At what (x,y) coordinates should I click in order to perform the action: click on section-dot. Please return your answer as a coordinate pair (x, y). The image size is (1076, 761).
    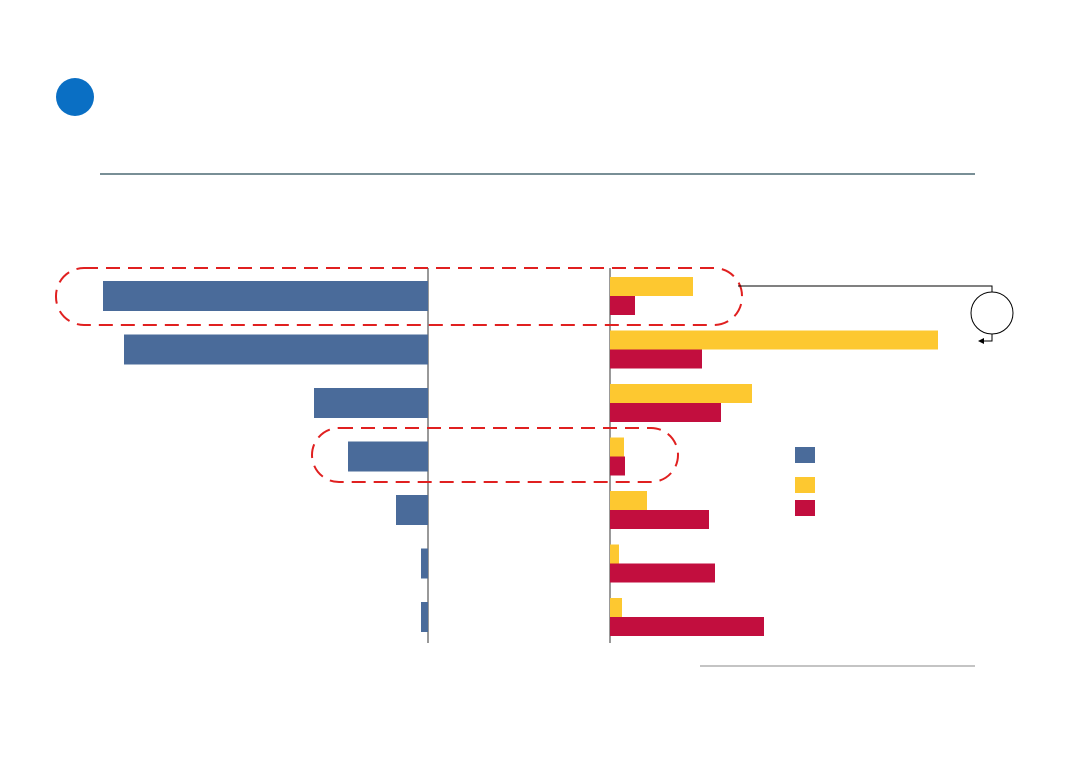
    Looking at the image, I should click on (75, 97).